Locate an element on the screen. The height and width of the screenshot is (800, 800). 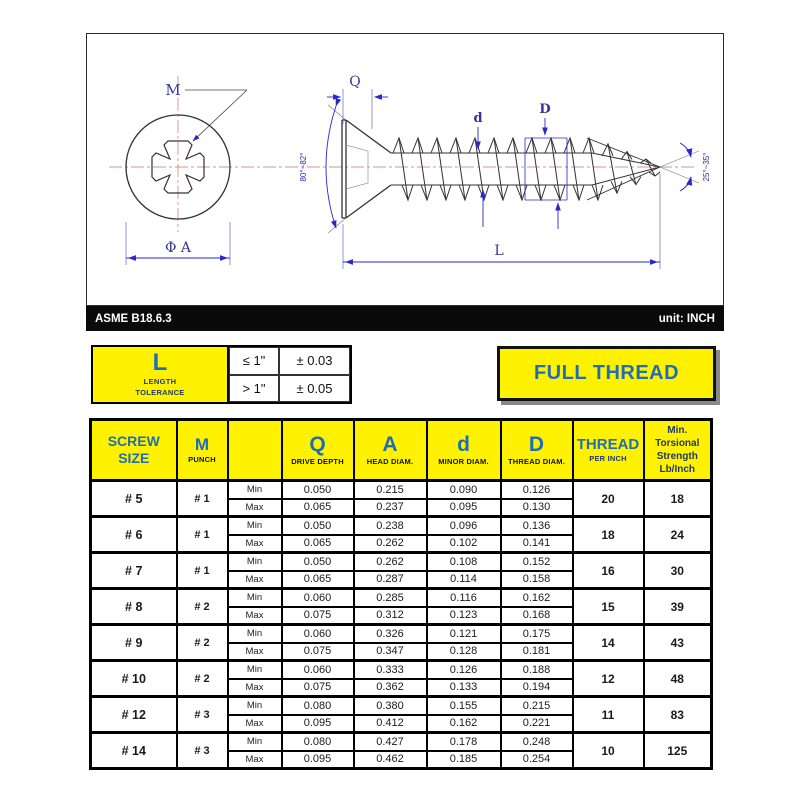
header-screw-size: SCREW SIZE is located at coordinates (133, 450).